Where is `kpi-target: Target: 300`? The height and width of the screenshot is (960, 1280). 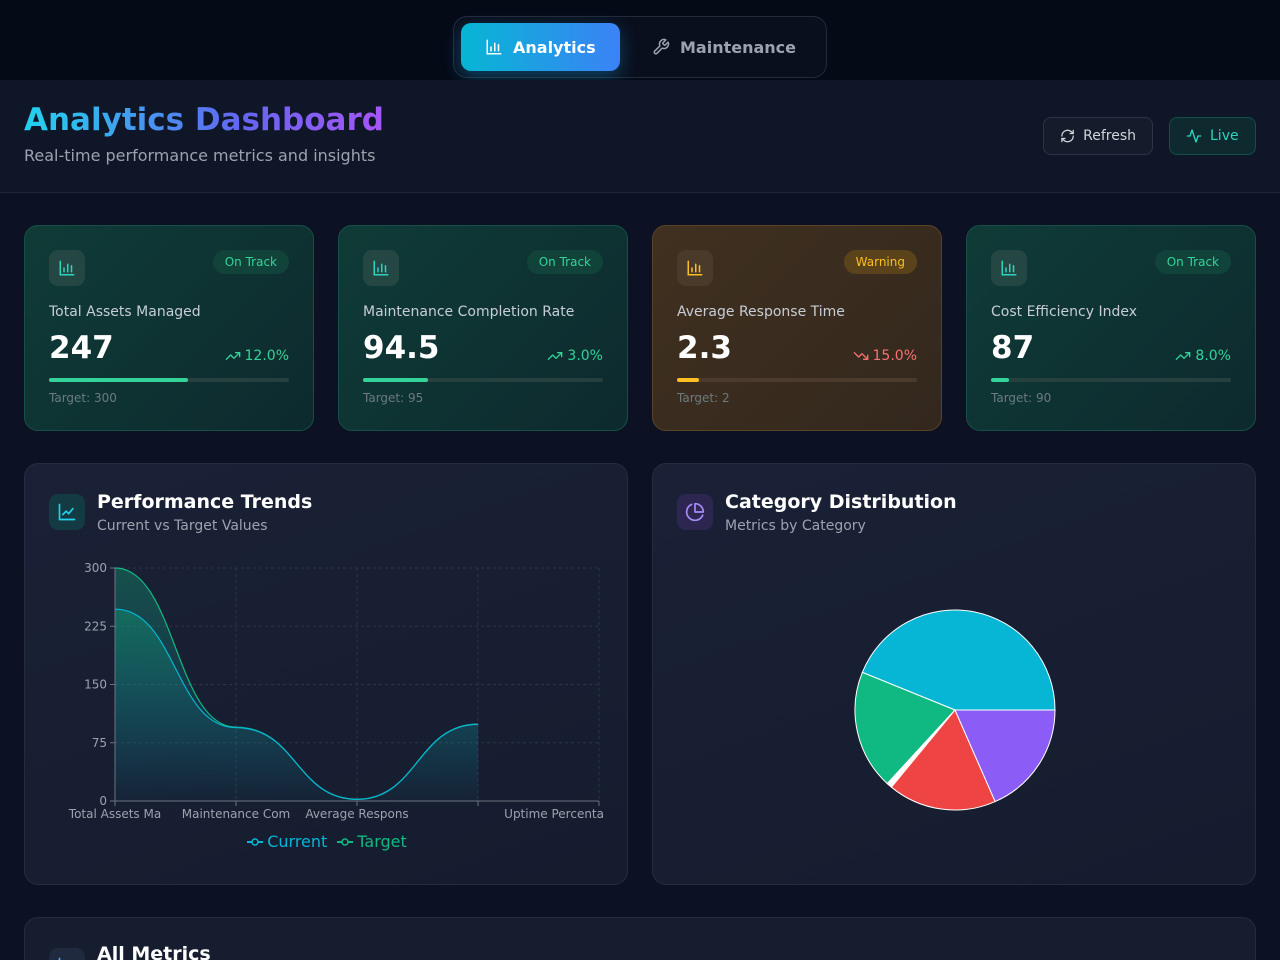 kpi-target: Target: 300 is located at coordinates (83, 398).